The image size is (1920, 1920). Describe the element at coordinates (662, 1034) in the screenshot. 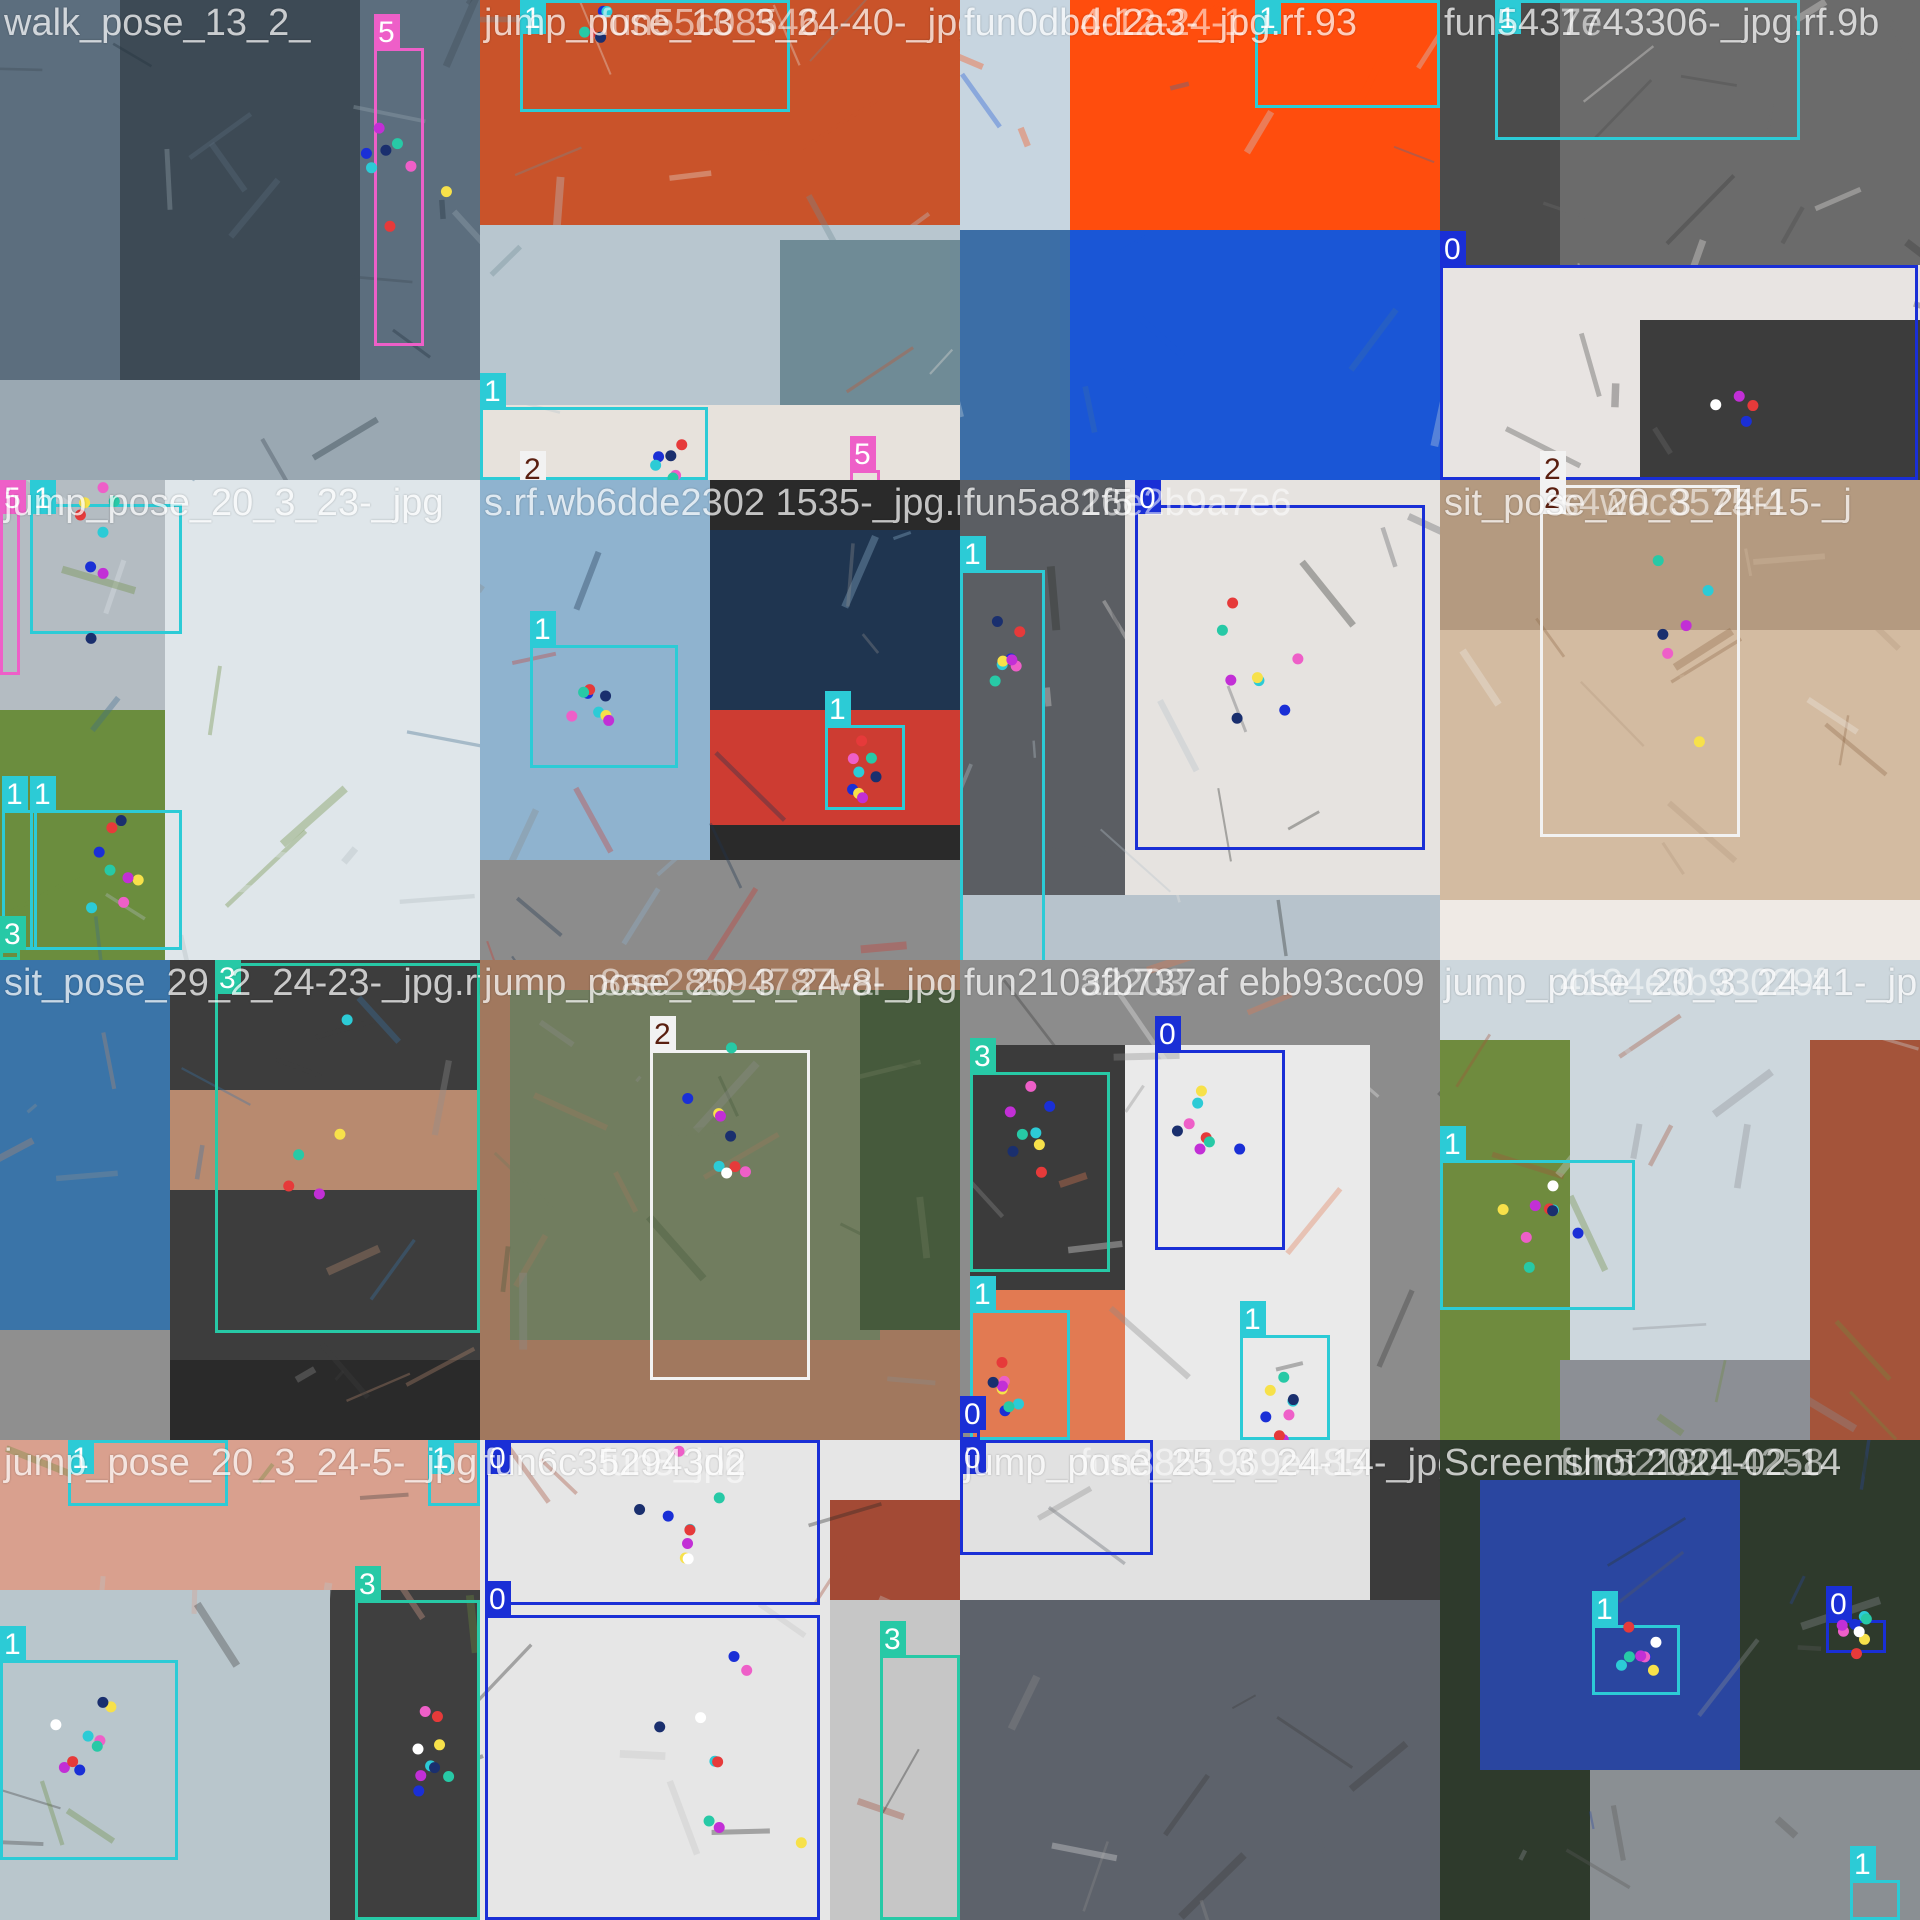

I see `class-label: 2` at that location.